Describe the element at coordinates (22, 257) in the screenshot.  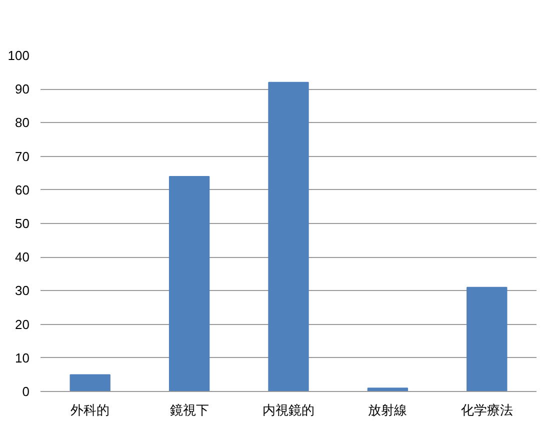
I see `y-tick-label: 40` at that location.